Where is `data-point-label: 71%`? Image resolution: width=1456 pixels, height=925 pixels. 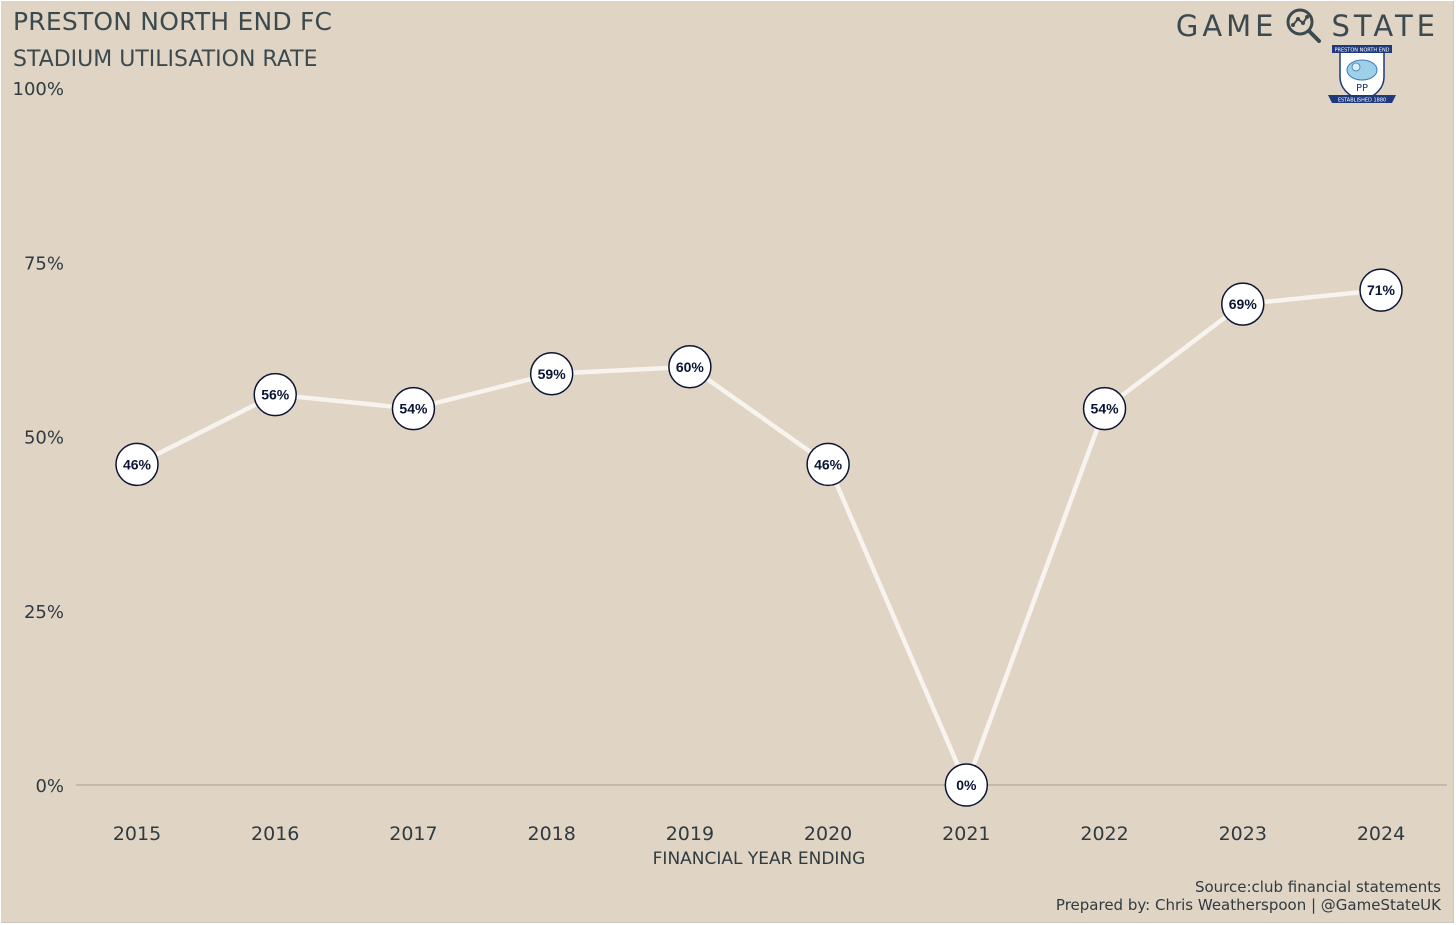 data-point-label: 71% is located at coordinates (1381, 290).